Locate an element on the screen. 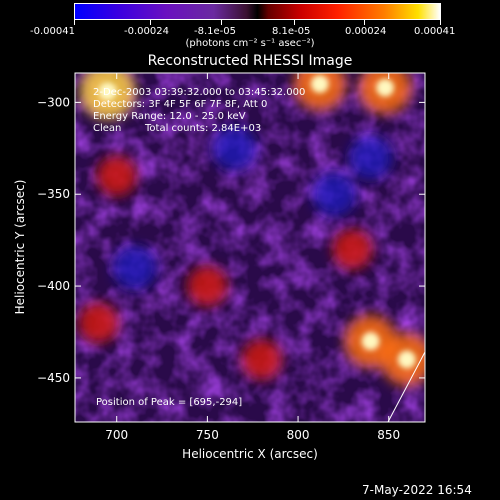  y-tick-label: −400 is located at coordinates (53, 286).